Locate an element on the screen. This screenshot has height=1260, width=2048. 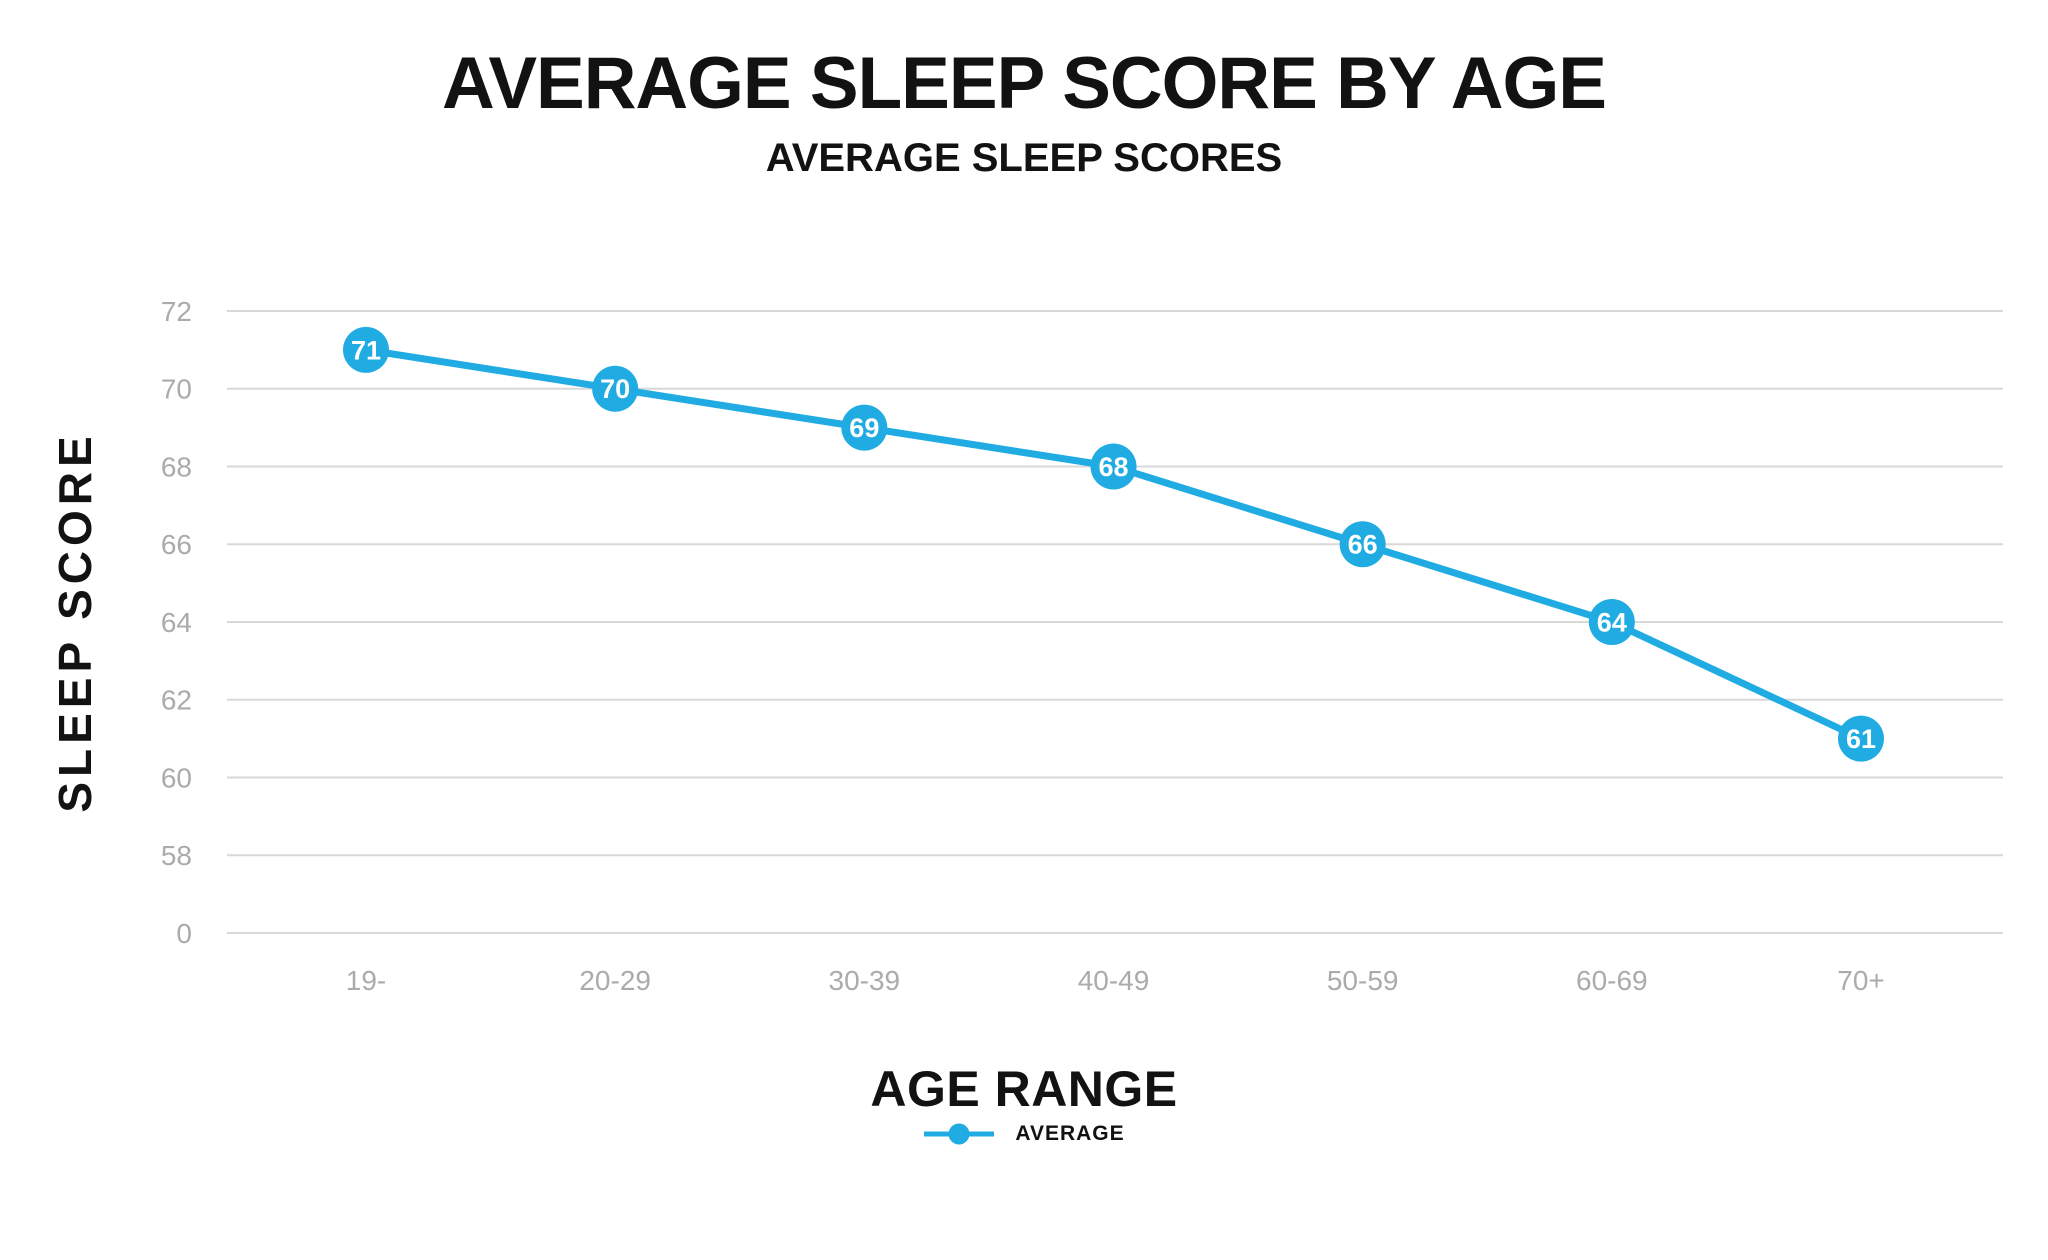
data-point-label: 71 is located at coordinates (366, 350).